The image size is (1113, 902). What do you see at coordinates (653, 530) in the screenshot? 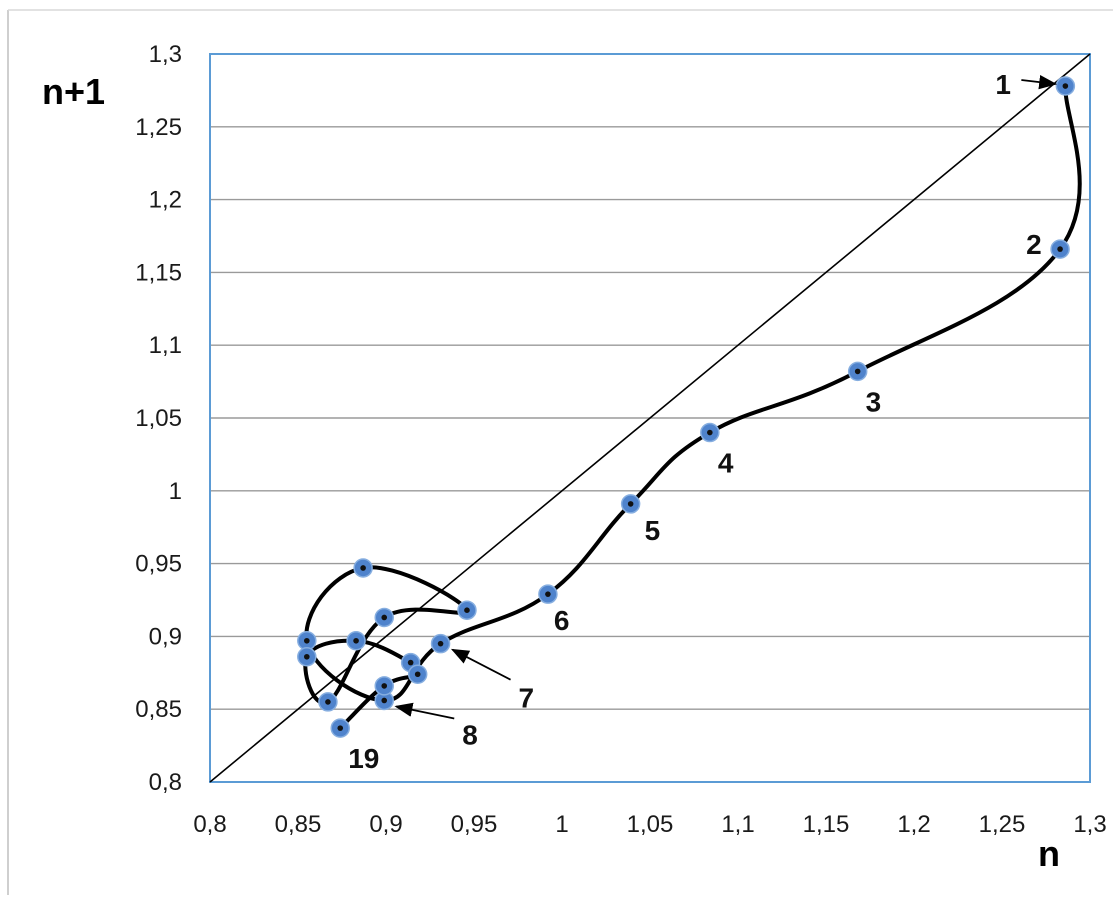
I see `point-label-5: 5` at bounding box center [653, 530].